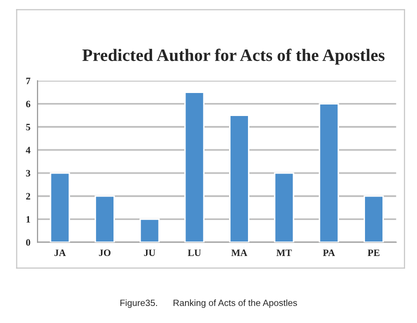  I want to click on x-tick-label: JO, so click(104, 253).